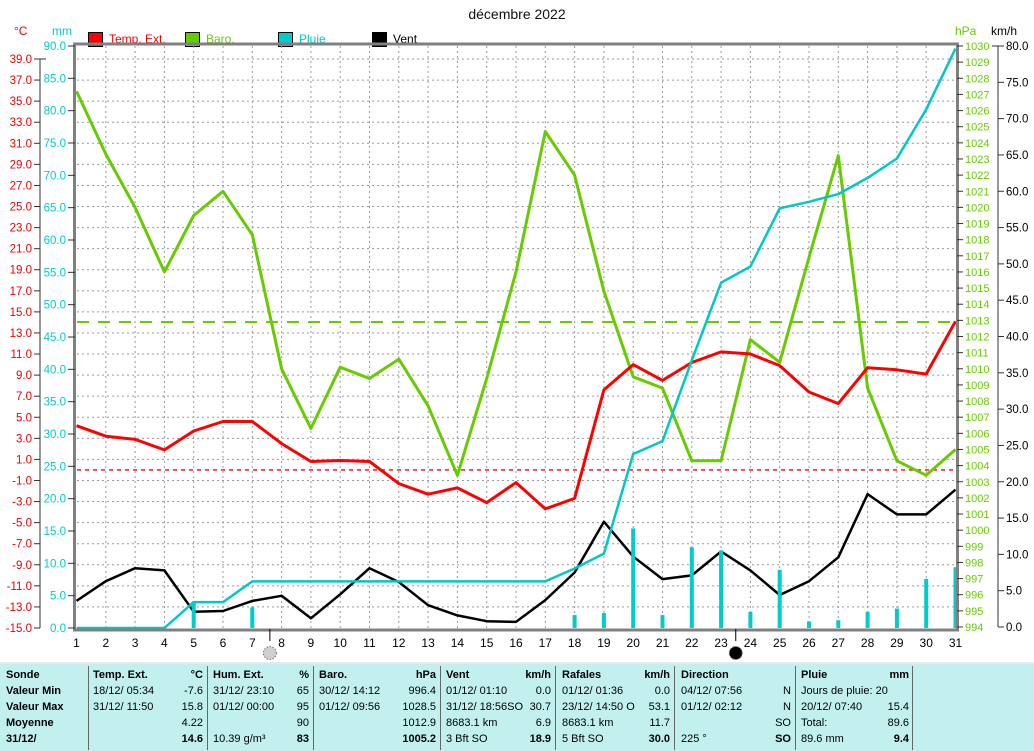 This screenshot has width=1034, height=751. What do you see at coordinates (1017, 483) in the screenshot?
I see `wind-tick-label: 20.0` at bounding box center [1017, 483].